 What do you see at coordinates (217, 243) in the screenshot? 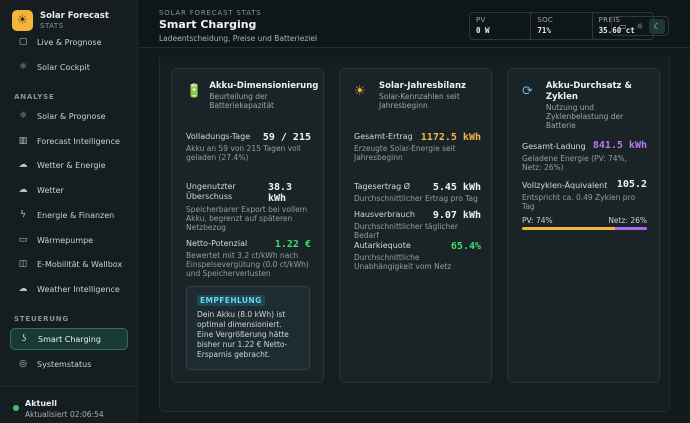
I see `metric-label: Netto-Potenzial` at bounding box center [217, 243].